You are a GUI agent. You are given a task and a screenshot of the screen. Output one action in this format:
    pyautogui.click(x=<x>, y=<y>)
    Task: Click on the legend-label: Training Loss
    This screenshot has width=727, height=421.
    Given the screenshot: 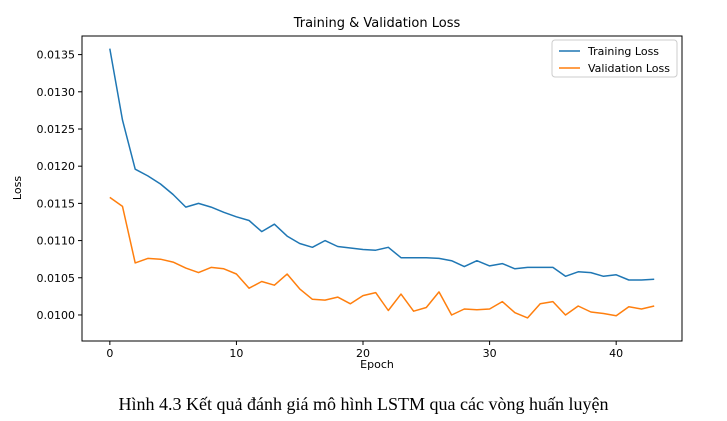 What is the action you would take?
    pyautogui.click(x=623, y=51)
    